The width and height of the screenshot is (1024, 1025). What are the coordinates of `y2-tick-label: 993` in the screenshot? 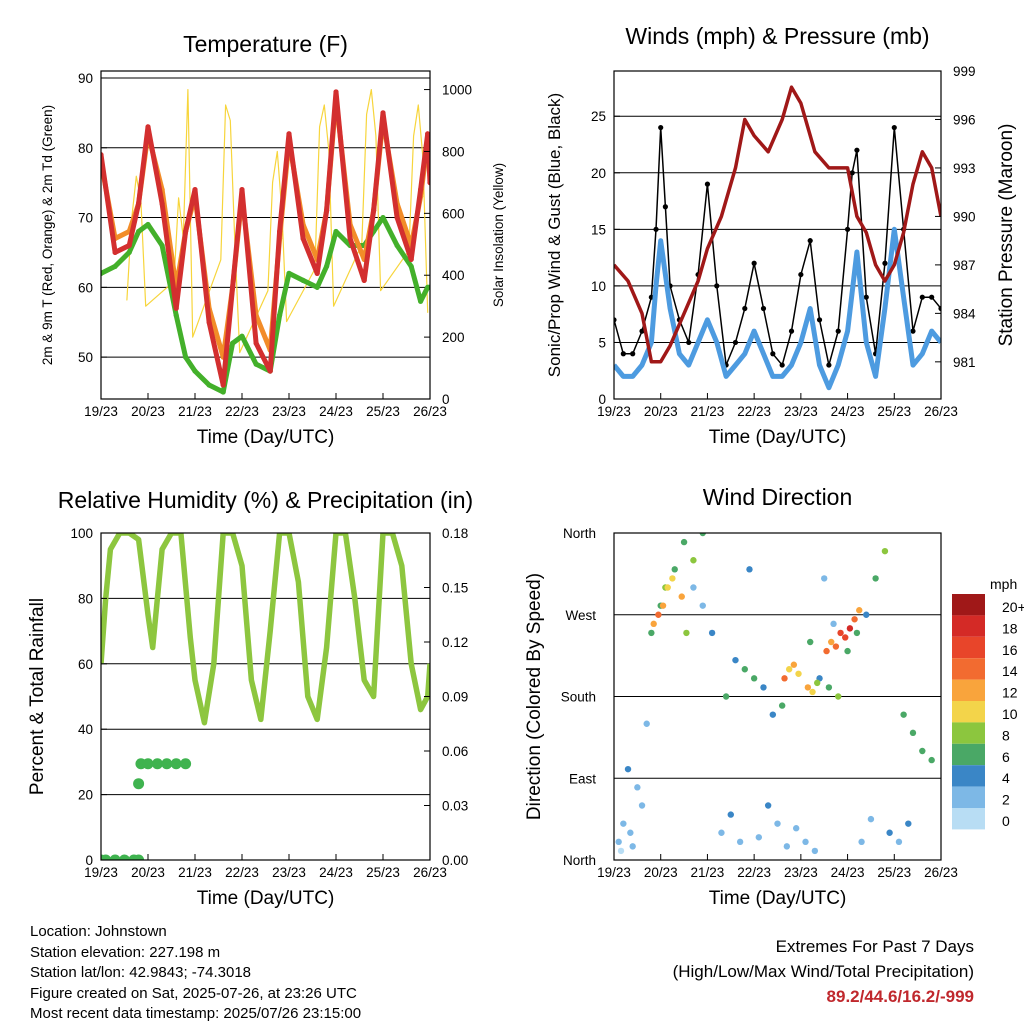 It's located at (964, 168).